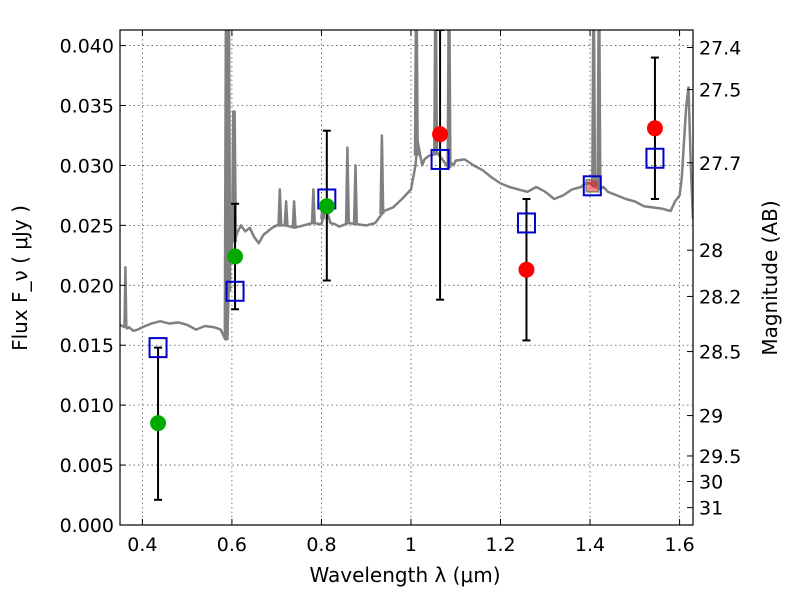  Describe the element at coordinates (711, 482) in the screenshot. I see `y2-tick-label: 30` at that location.